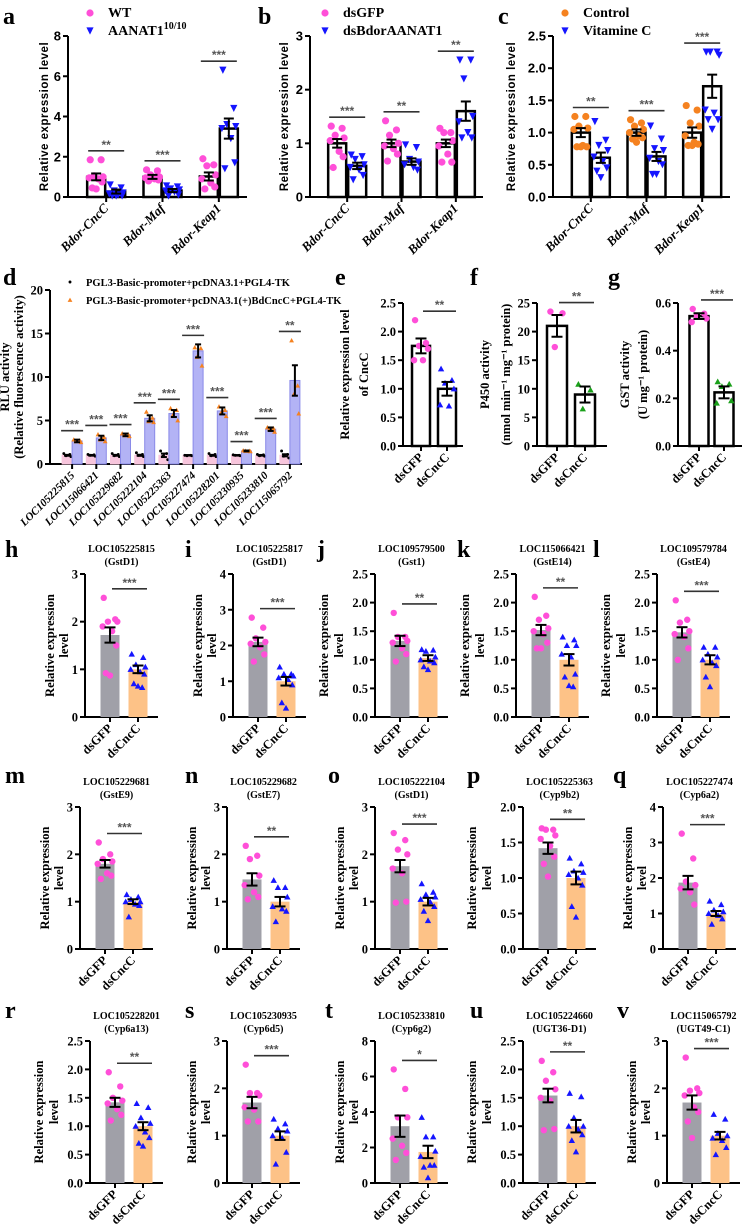  What do you see at coordinates (75, 1184) in the screenshot?
I see `y-tick-label: 0.0` at bounding box center [75, 1184].